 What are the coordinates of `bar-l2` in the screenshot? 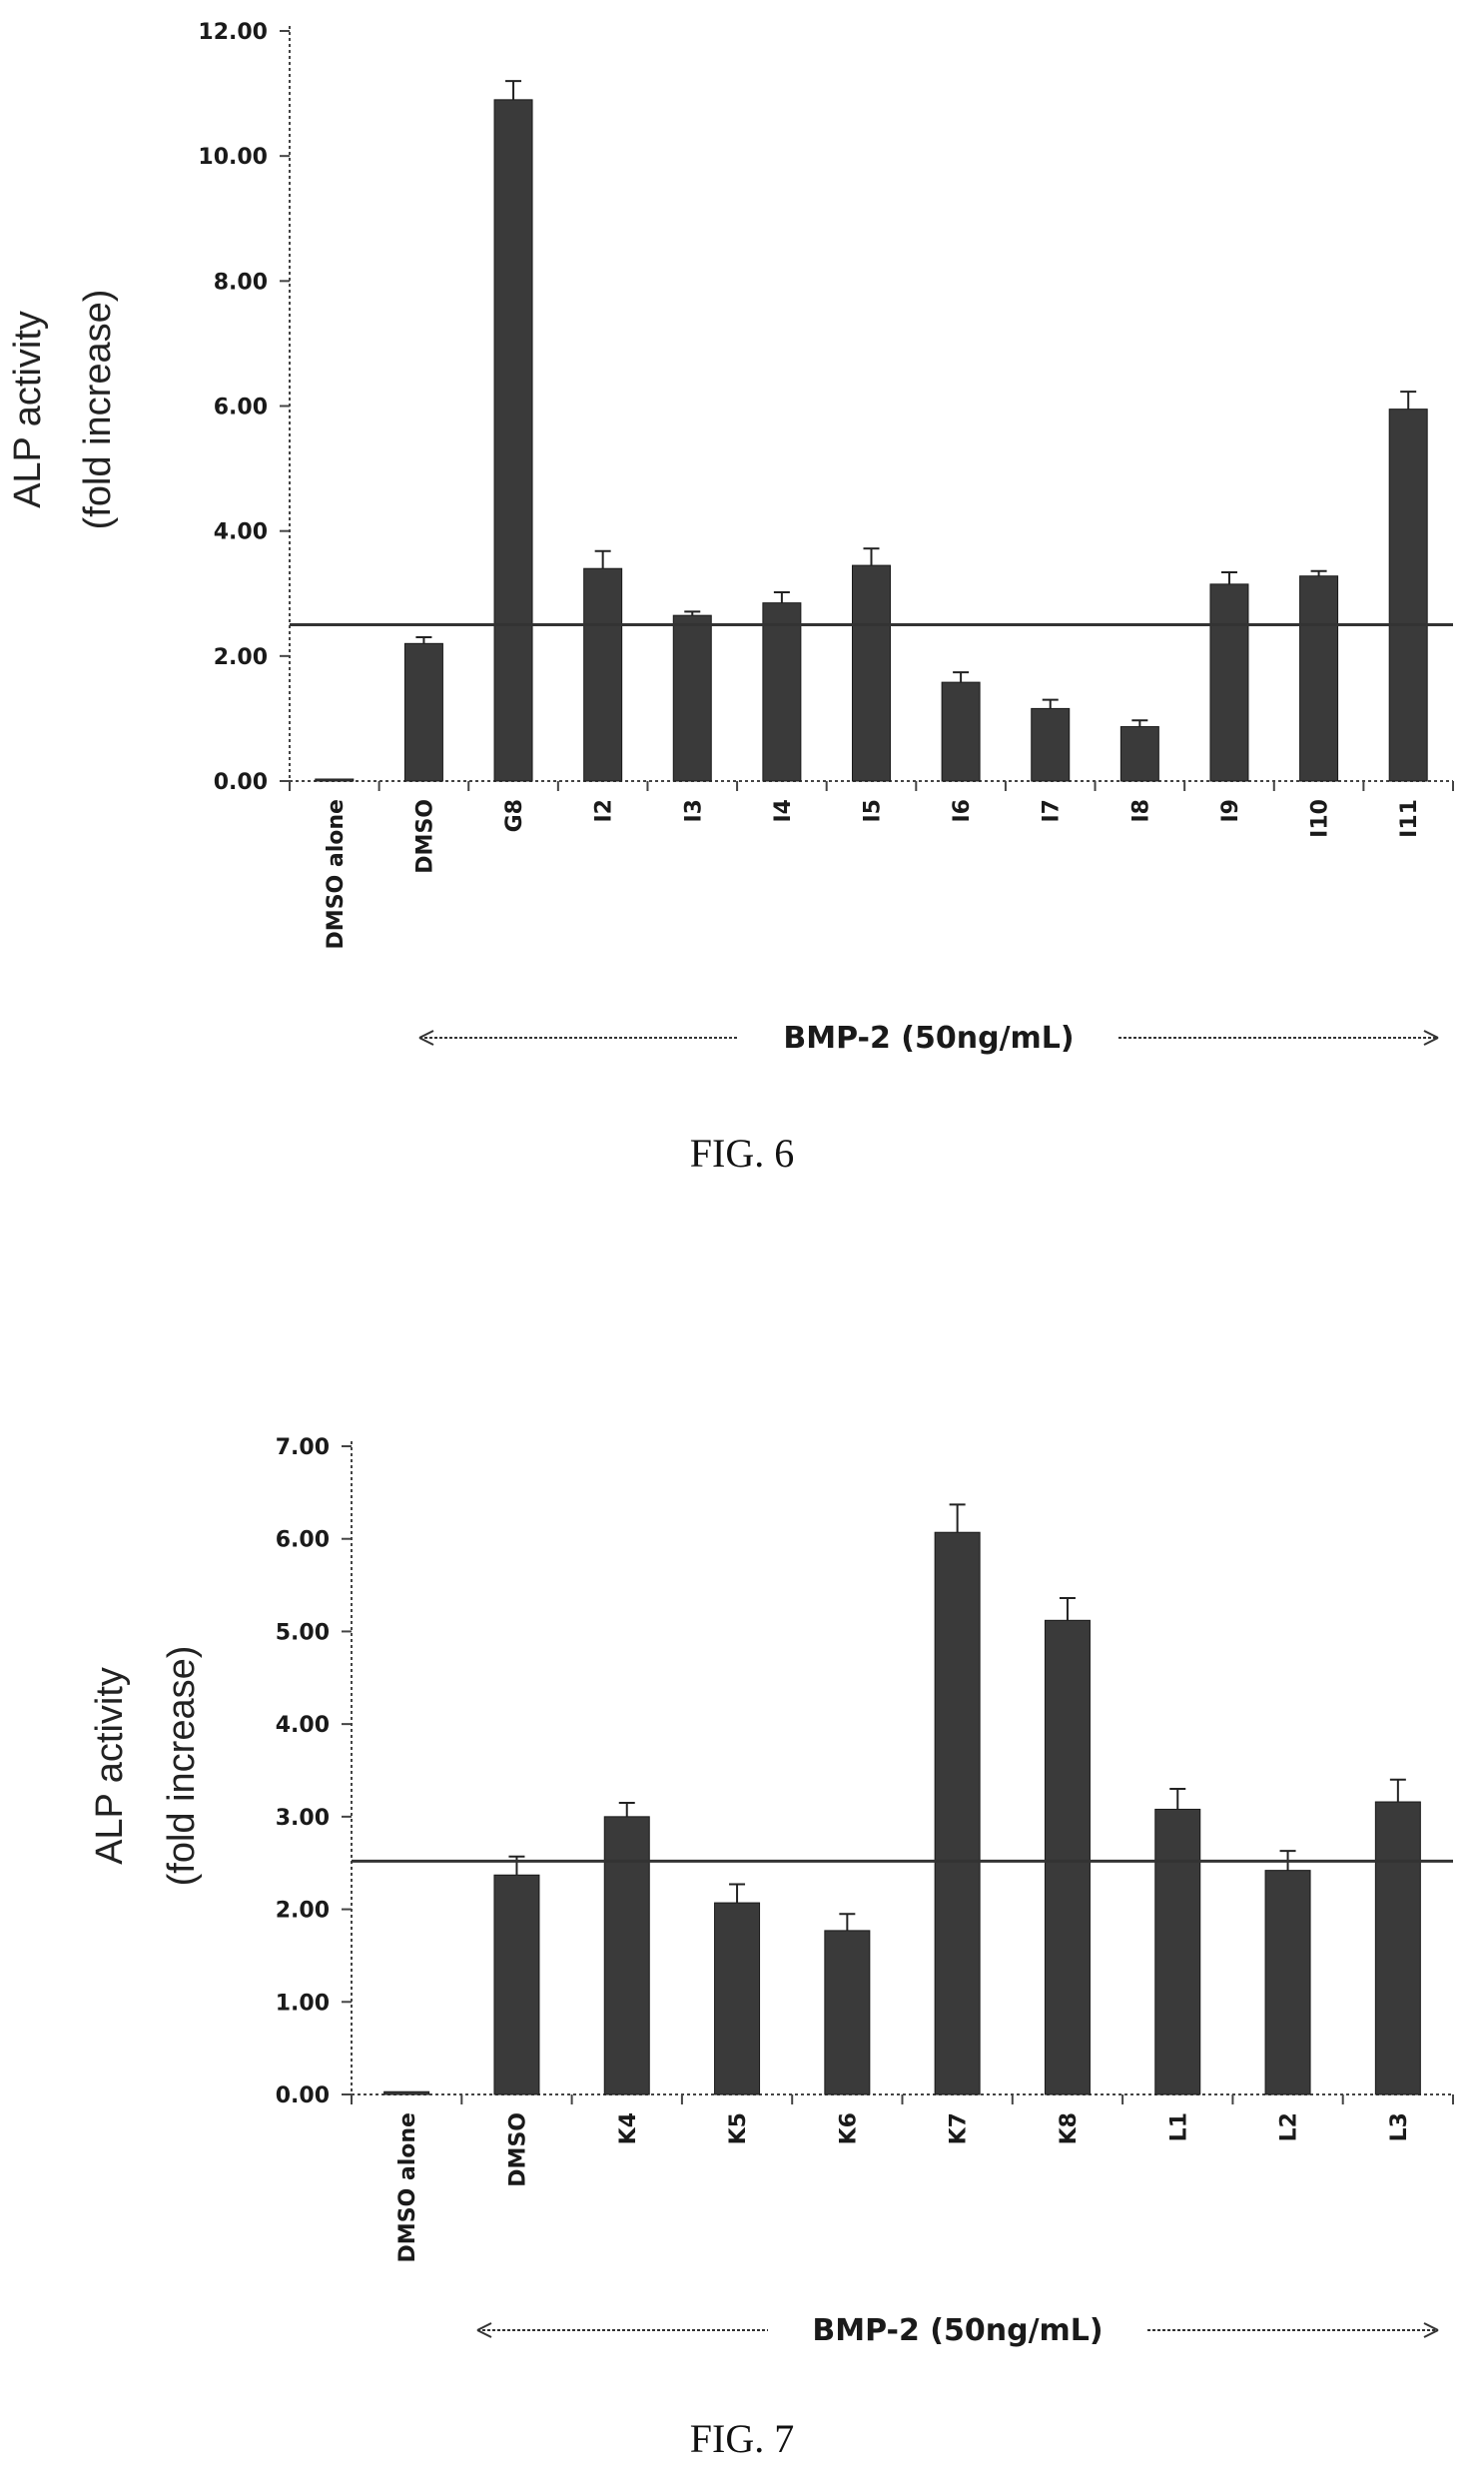 It's located at (1287, 1982).